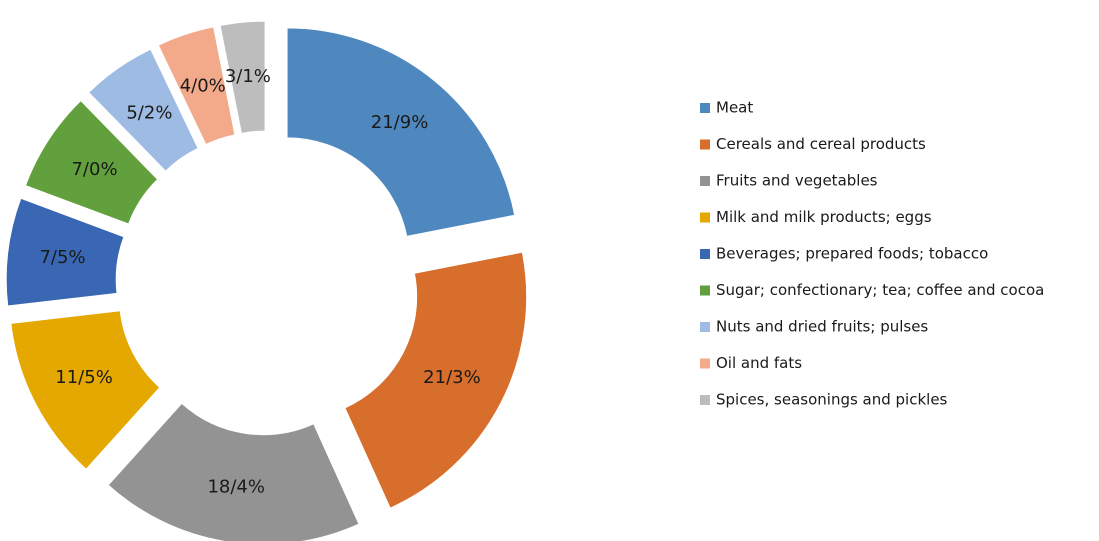  What do you see at coordinates (832, 400) in the screenshot?
I see `legend-label: Spices, seasonings and pickles` at bounding box center [832, 400].